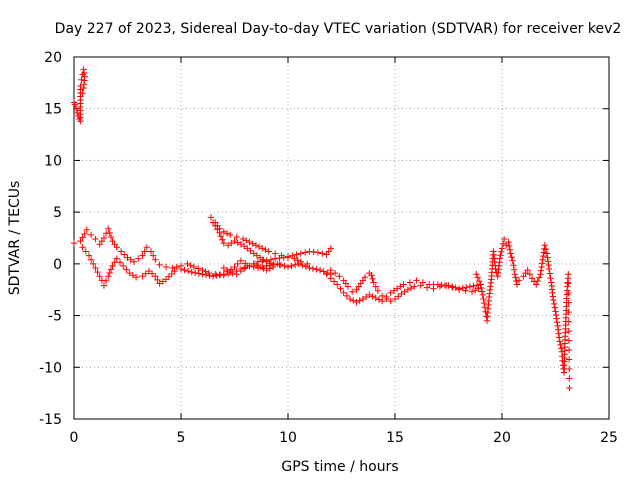 The height and width of the screenshot is (480, 640). I want to click on y-tick-label: 10, so click(53, 161).